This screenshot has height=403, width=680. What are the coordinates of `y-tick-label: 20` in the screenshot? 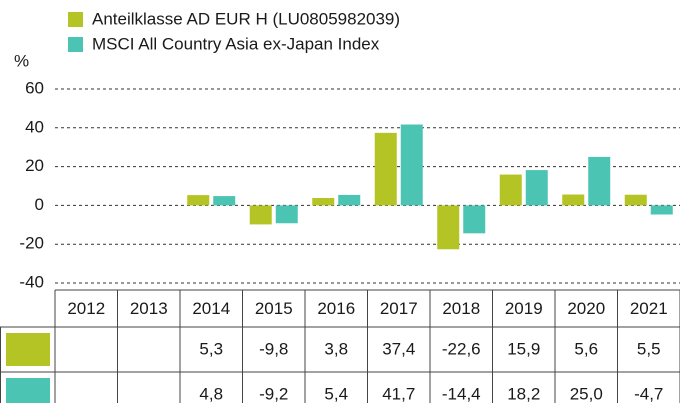 It's located at (34, 165).